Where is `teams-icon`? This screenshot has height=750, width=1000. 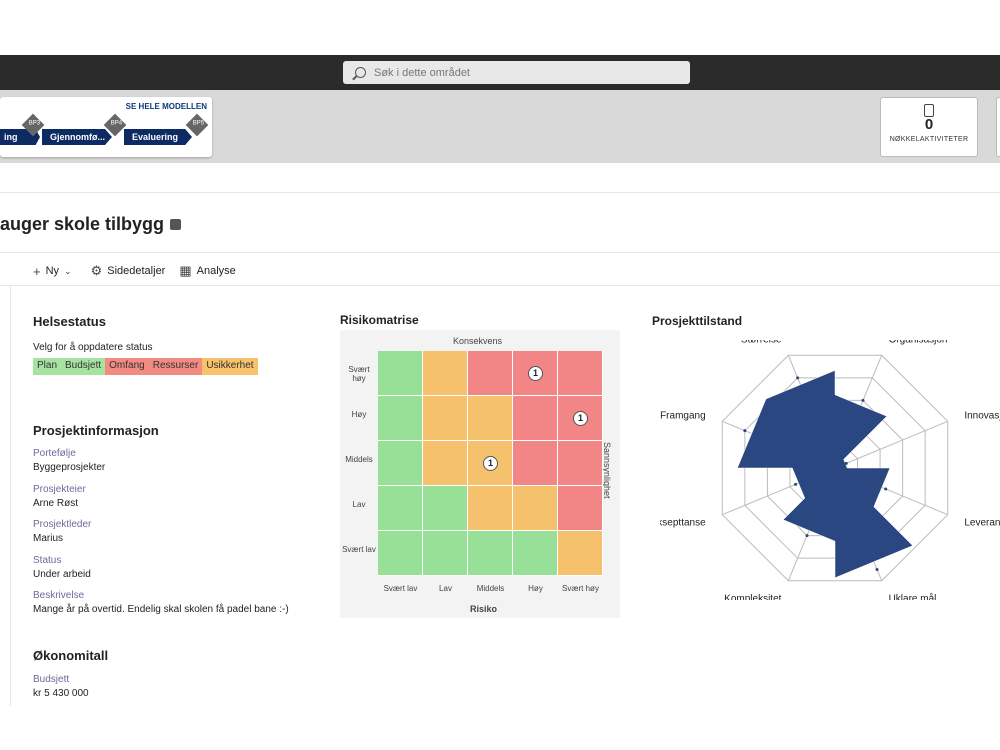 teams-icon is located at coordinates (176, 224).